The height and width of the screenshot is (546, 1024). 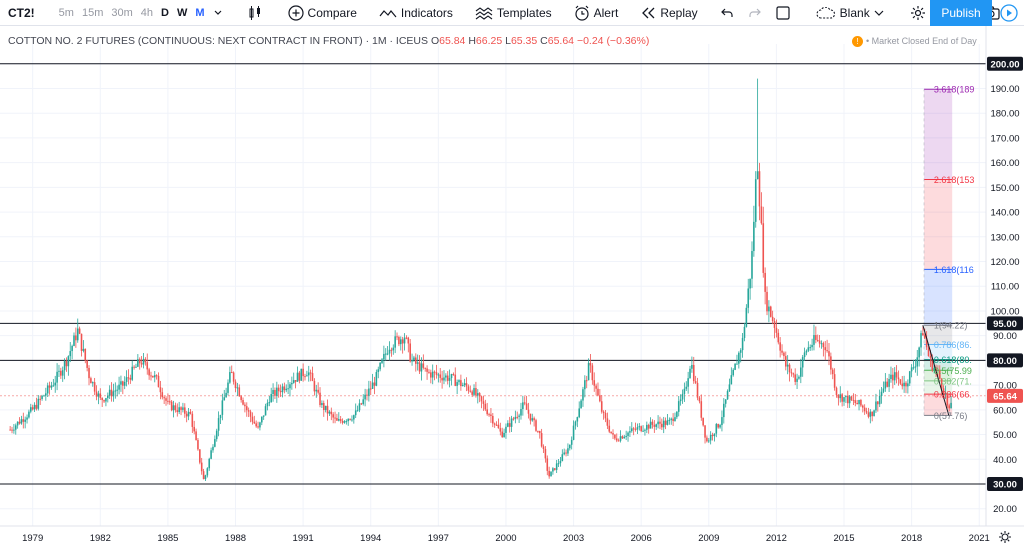 What do you see at coordinates (606, 12) in the screenshot?
I see `alert-label: Alert` at bounding box center [606, 12].